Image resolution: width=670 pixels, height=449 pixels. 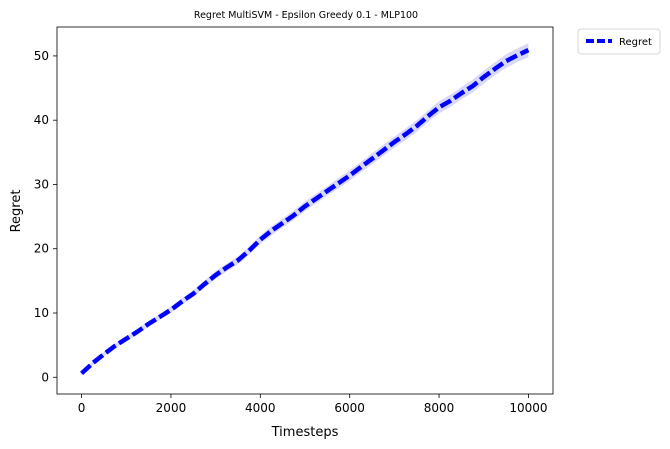 What do you see at coordinates (41, 249) in the screenshot?
I see `y-tick-label: 20` at bounding box center [41, 249].